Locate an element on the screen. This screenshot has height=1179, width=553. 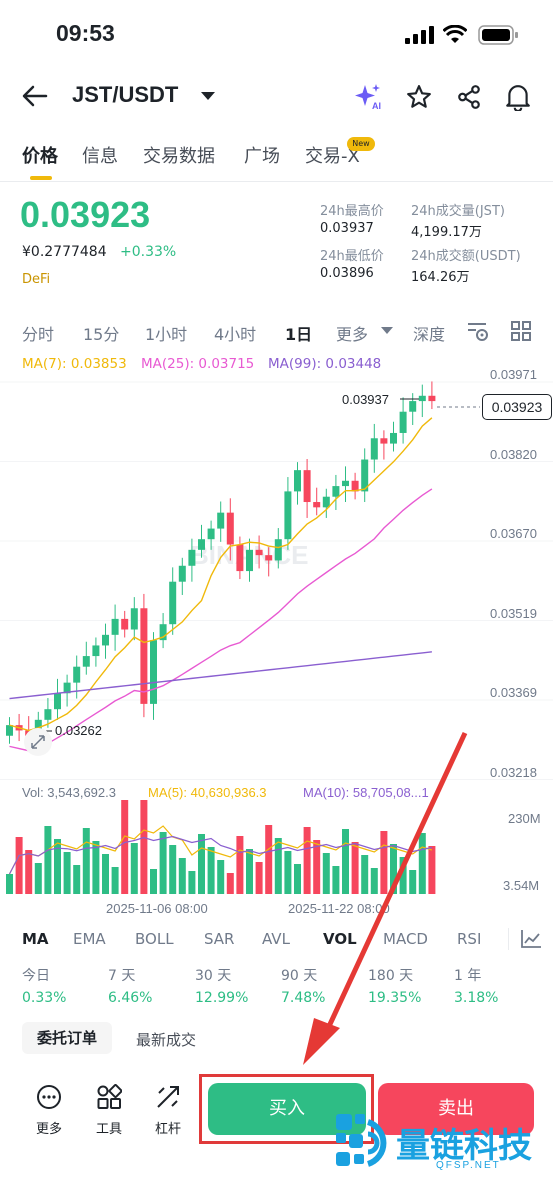
tf-more: 更多 is located at coordinates (352, 334).